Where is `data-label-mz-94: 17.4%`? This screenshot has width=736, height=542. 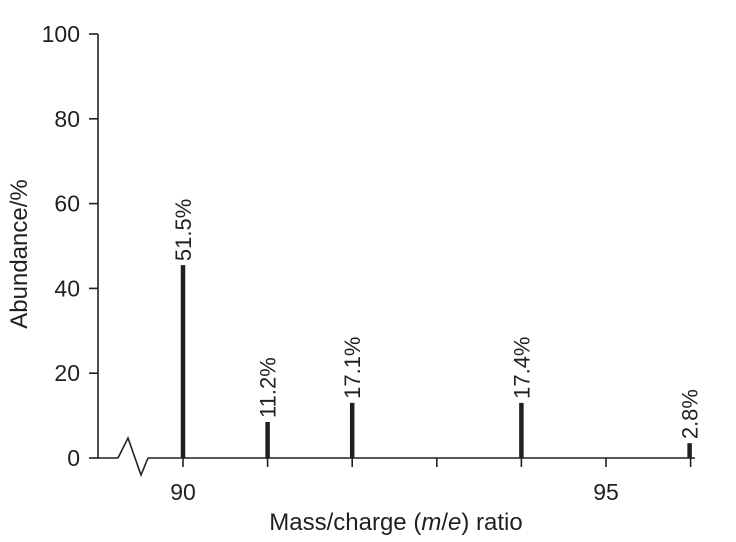 data-label-mz-94: 17.4% is located at coordinates (521, 367).